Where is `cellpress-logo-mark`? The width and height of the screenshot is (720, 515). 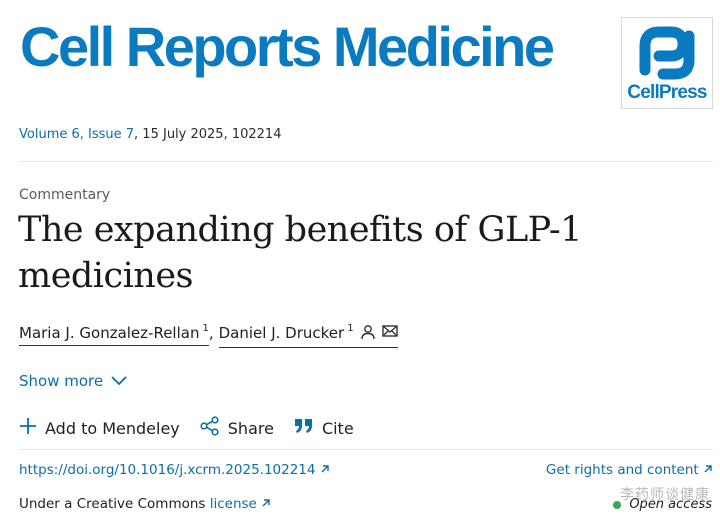
cellpress-logo-mark is located at coordinates (667, 53).